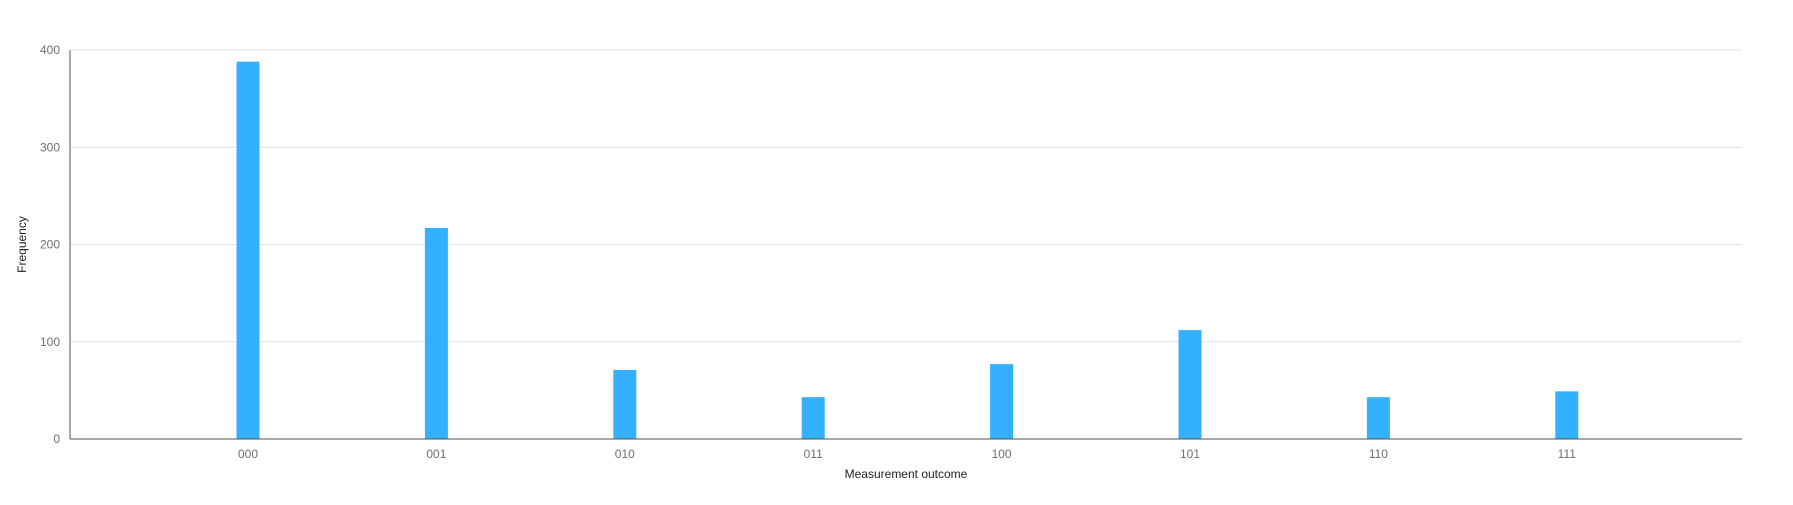 The height and width of the screenshot is (505, 1793). Describe the element at coordinates (50, 50) in the screenshot. I see `y-tick-label-400: 400` at that location.